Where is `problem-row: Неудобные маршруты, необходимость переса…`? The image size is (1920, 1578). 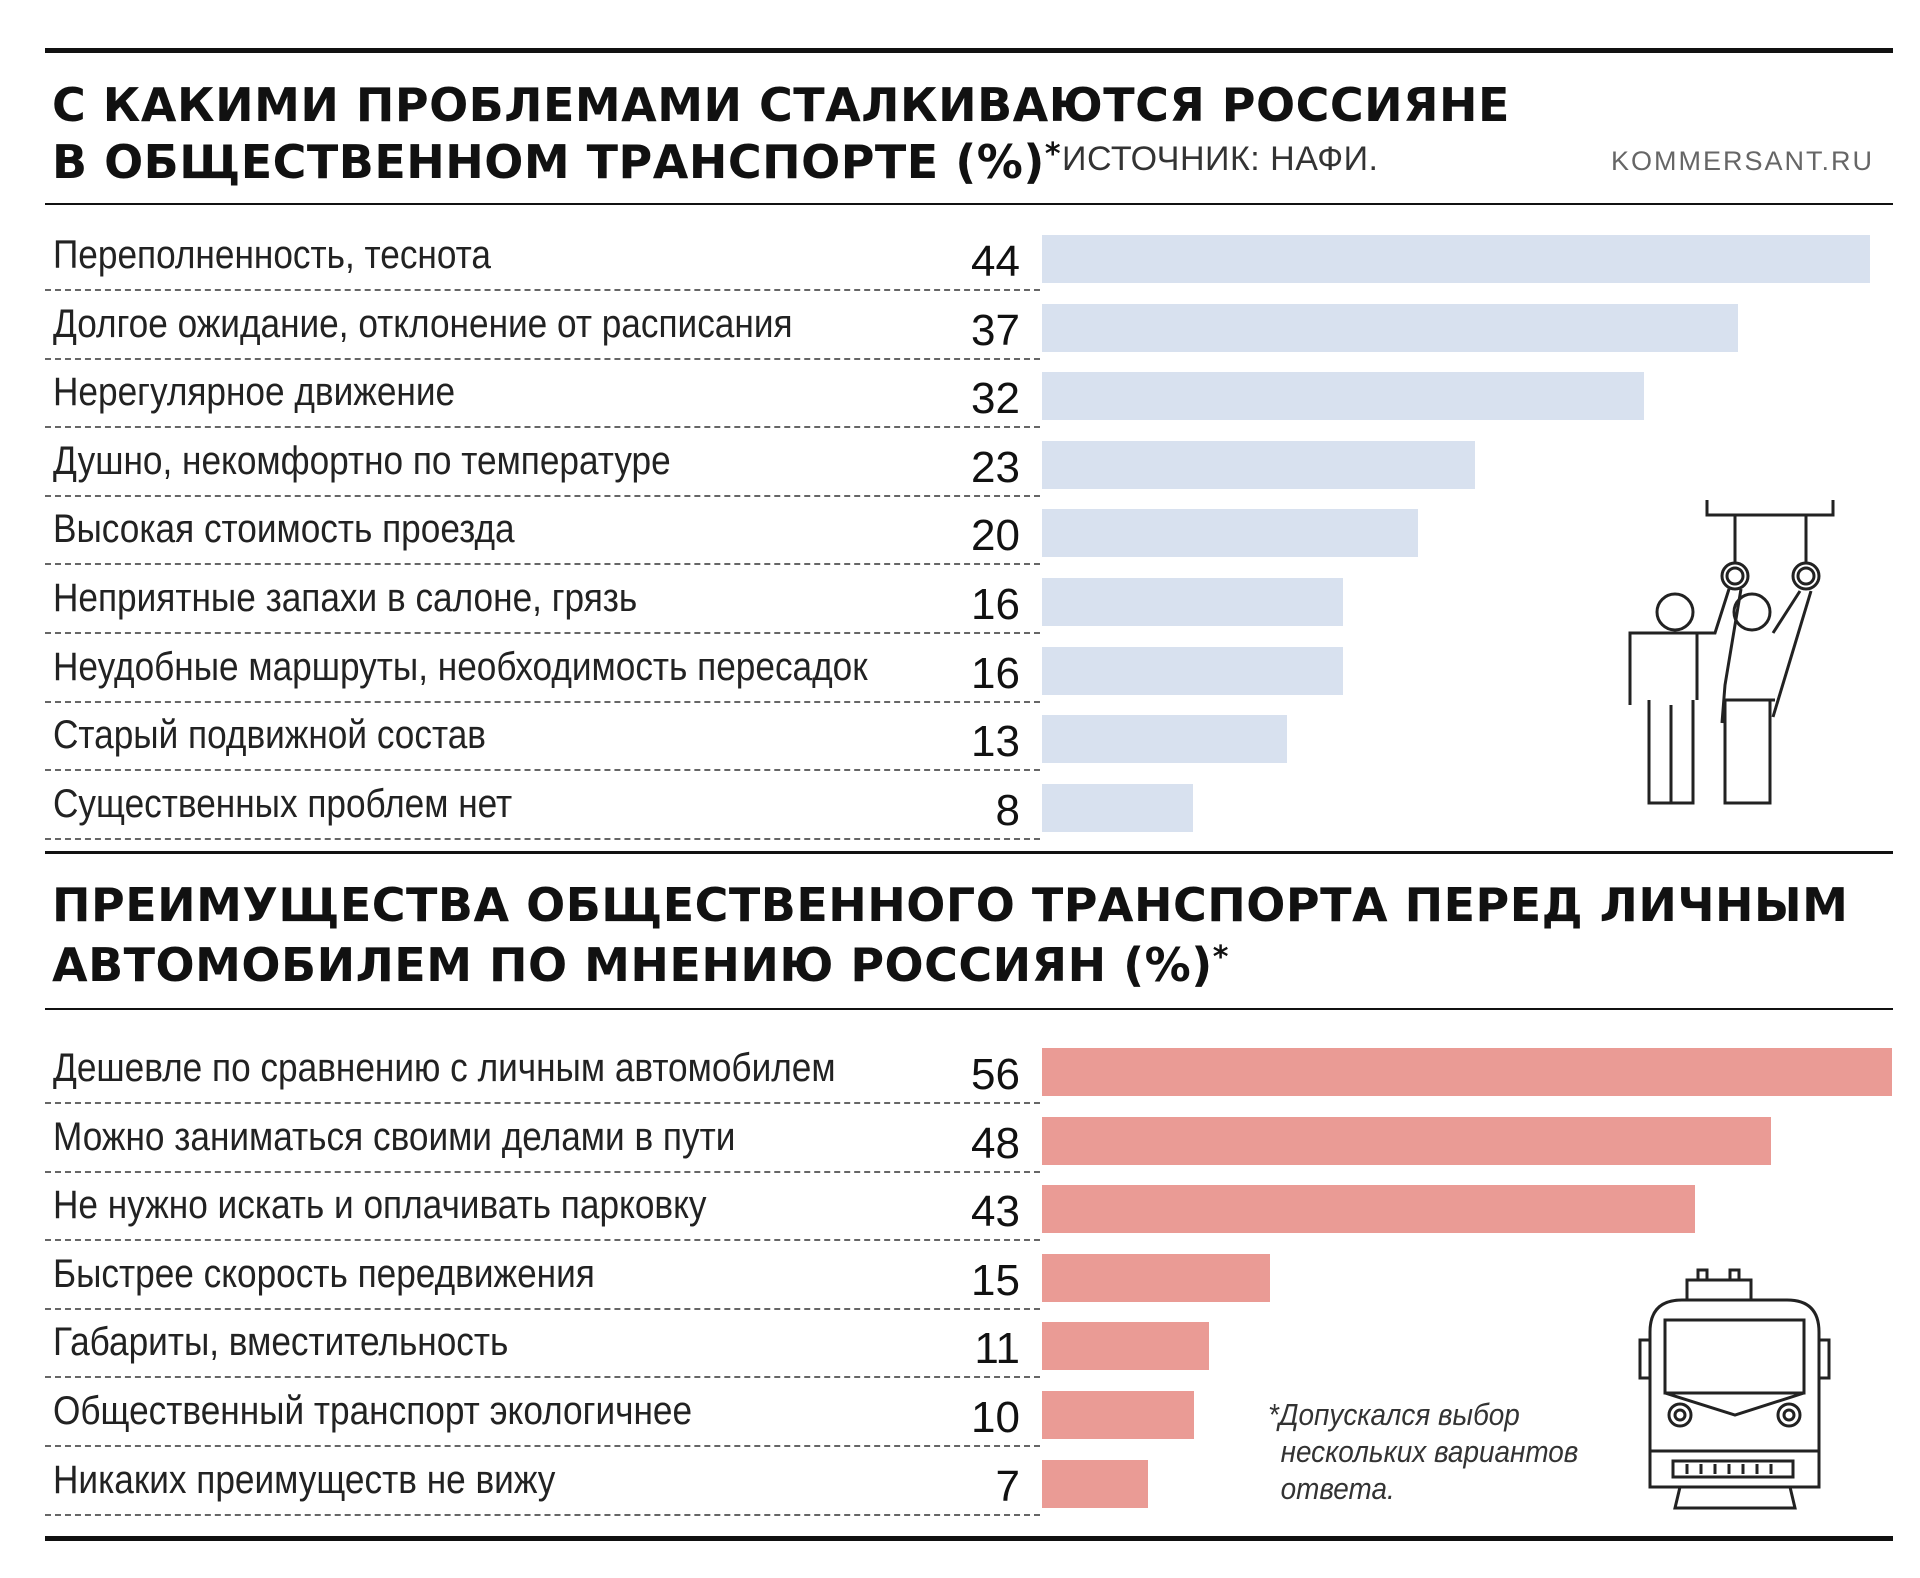
problem-row: Неудобные маршруты, необходимость переса… is located at coordinates (542, 668).